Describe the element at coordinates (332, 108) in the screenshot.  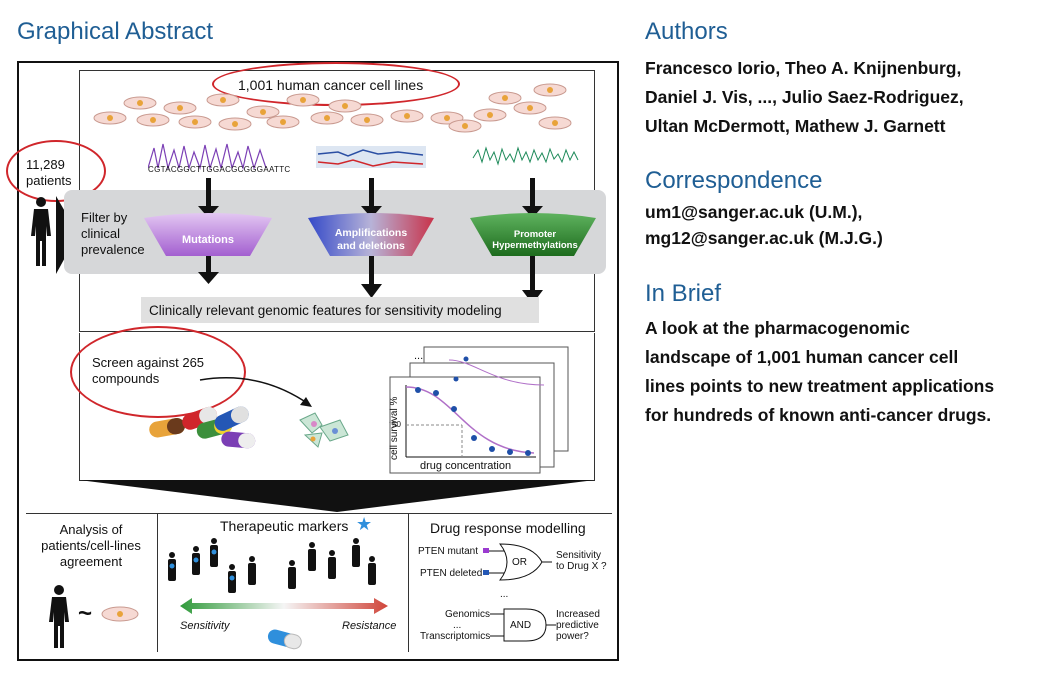
I see `cell-line-dishes` at that location.